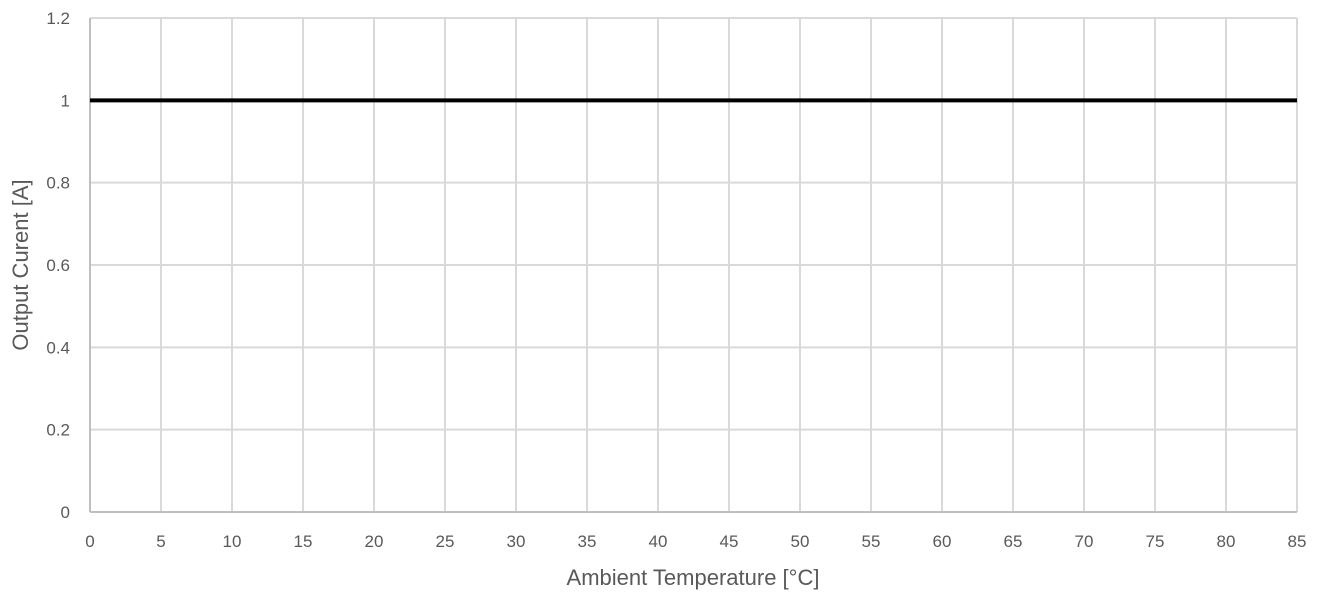 Image resolution: width=1320 pixels, height=592 pixels. What do you see at coordinates (65, 100) in the screenshot?
I see `y-tick-label: 1` at bounding box center [65, 100].